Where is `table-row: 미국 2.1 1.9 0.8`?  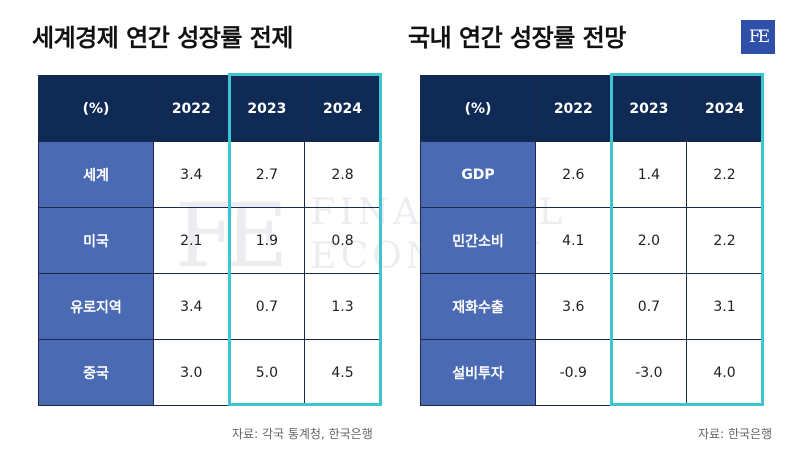
table-row: 미국 2.1 1.9 0.8 is located at coordinates (209, 240).